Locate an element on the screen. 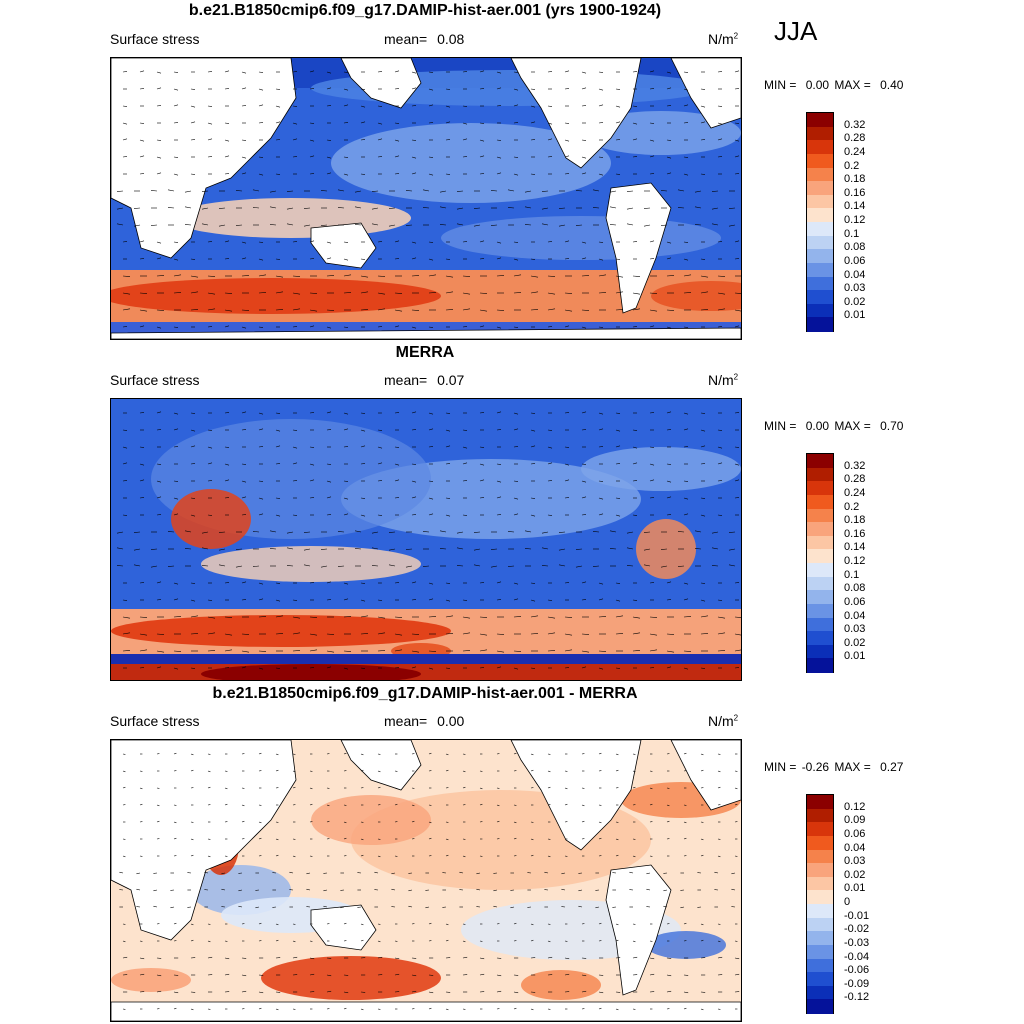 The width and height of the screenshot is (1024, 1024). colorbar-tick-label: 0.14 is located at coordinates (855, 206).